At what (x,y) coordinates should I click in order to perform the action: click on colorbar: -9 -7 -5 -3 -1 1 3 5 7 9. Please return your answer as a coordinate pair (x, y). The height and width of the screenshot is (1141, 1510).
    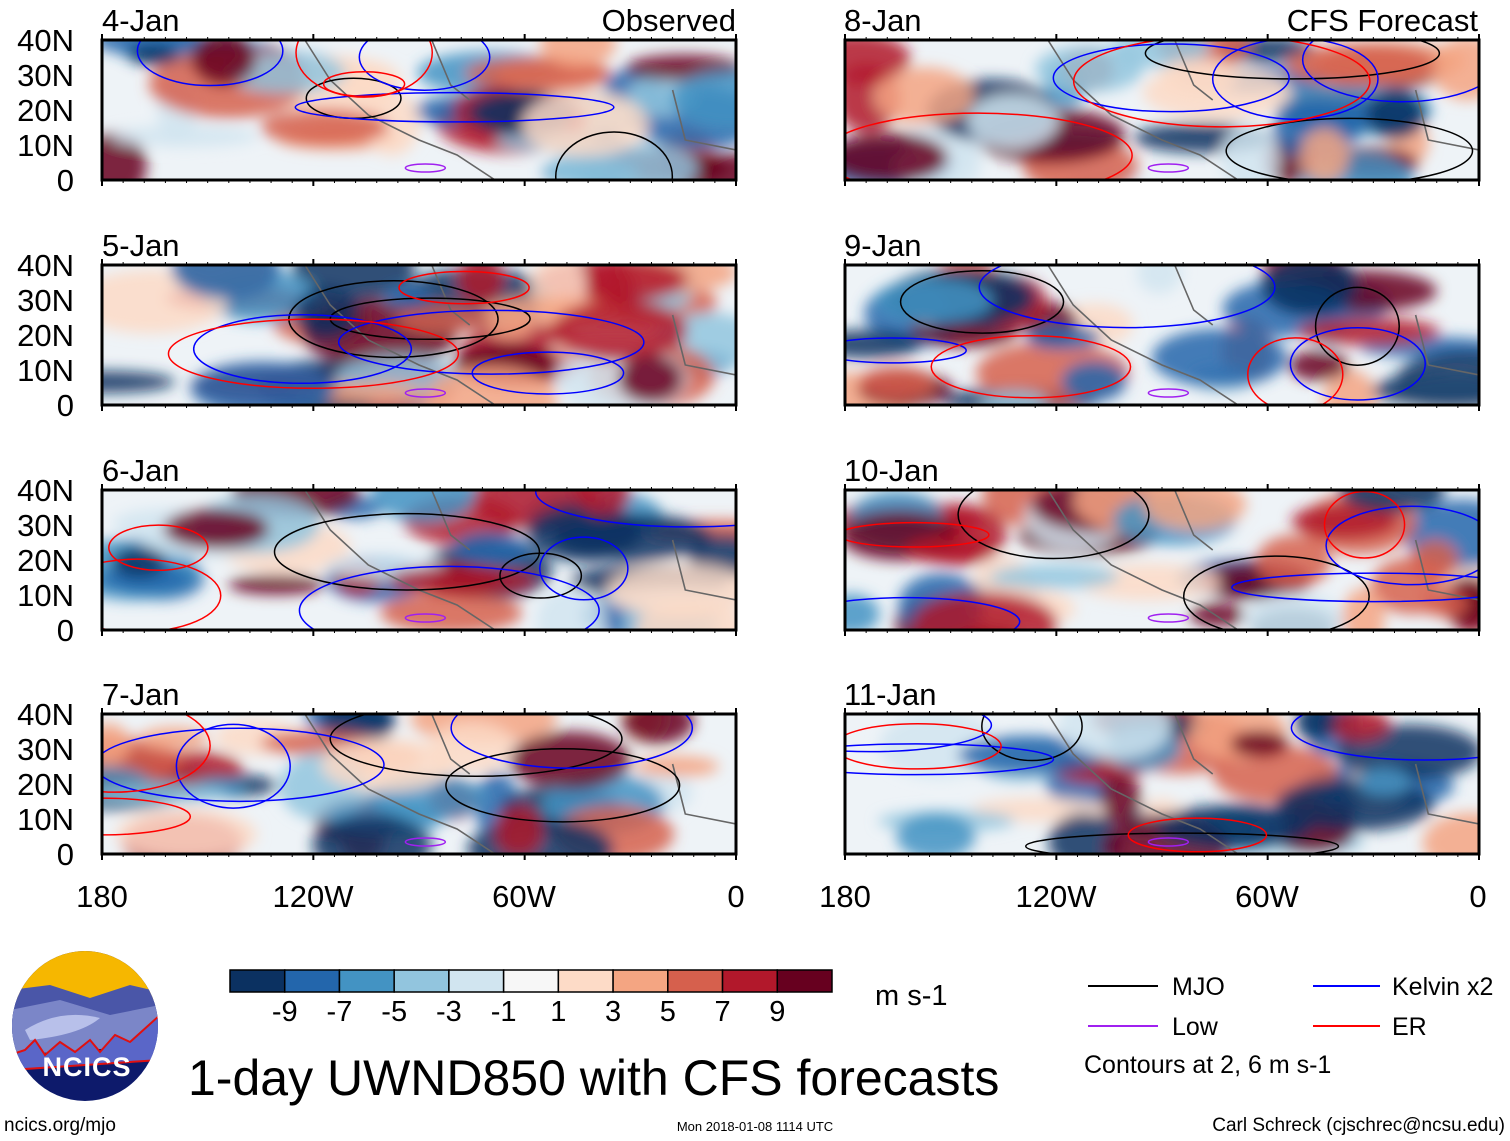
    Looking at the image, I should click on (531, 998).